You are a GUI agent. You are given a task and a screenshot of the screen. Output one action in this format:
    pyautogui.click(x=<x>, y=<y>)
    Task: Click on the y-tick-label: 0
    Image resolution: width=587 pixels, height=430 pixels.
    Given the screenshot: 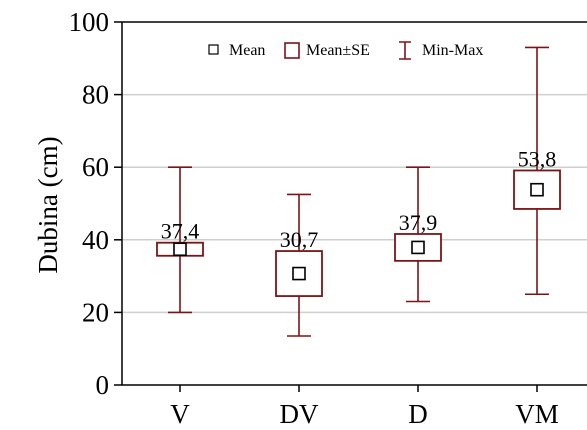 What is the action you would take?
    pyautogui.click(x=103, y=385)
    